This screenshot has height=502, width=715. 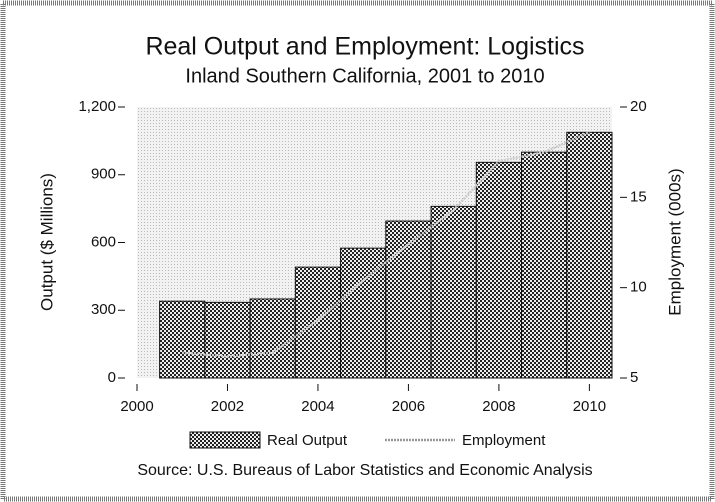 I want to click on y-tick-label: 900, so click(x=103, y=174).